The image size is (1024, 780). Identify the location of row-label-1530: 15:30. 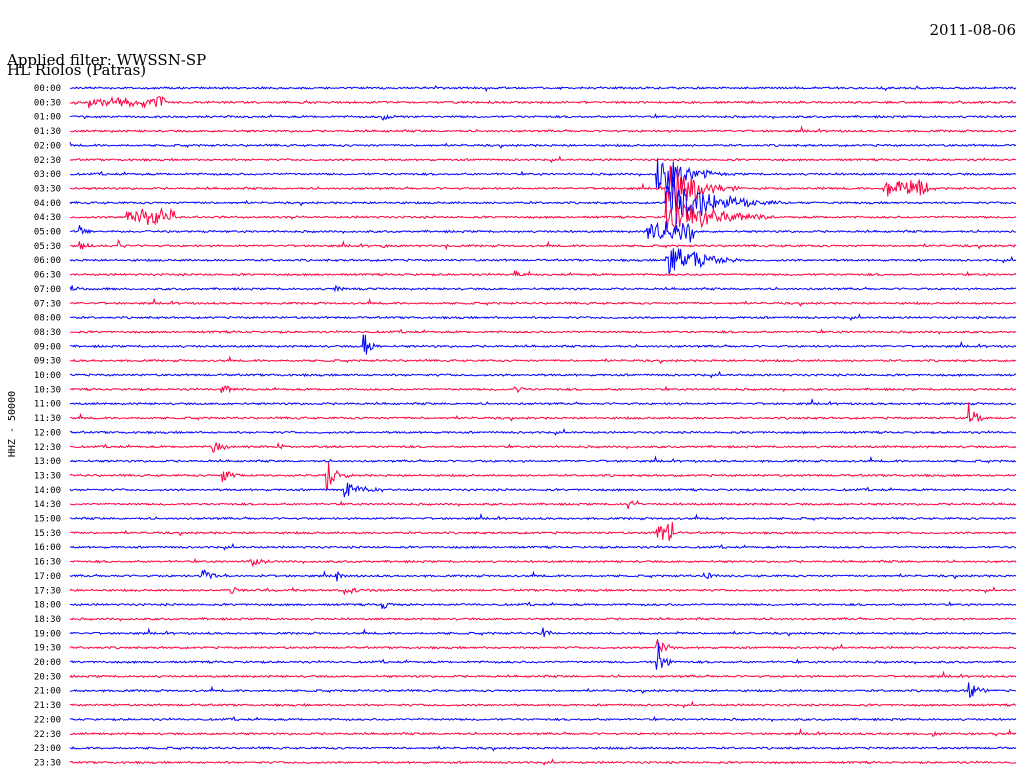
(47, 534).